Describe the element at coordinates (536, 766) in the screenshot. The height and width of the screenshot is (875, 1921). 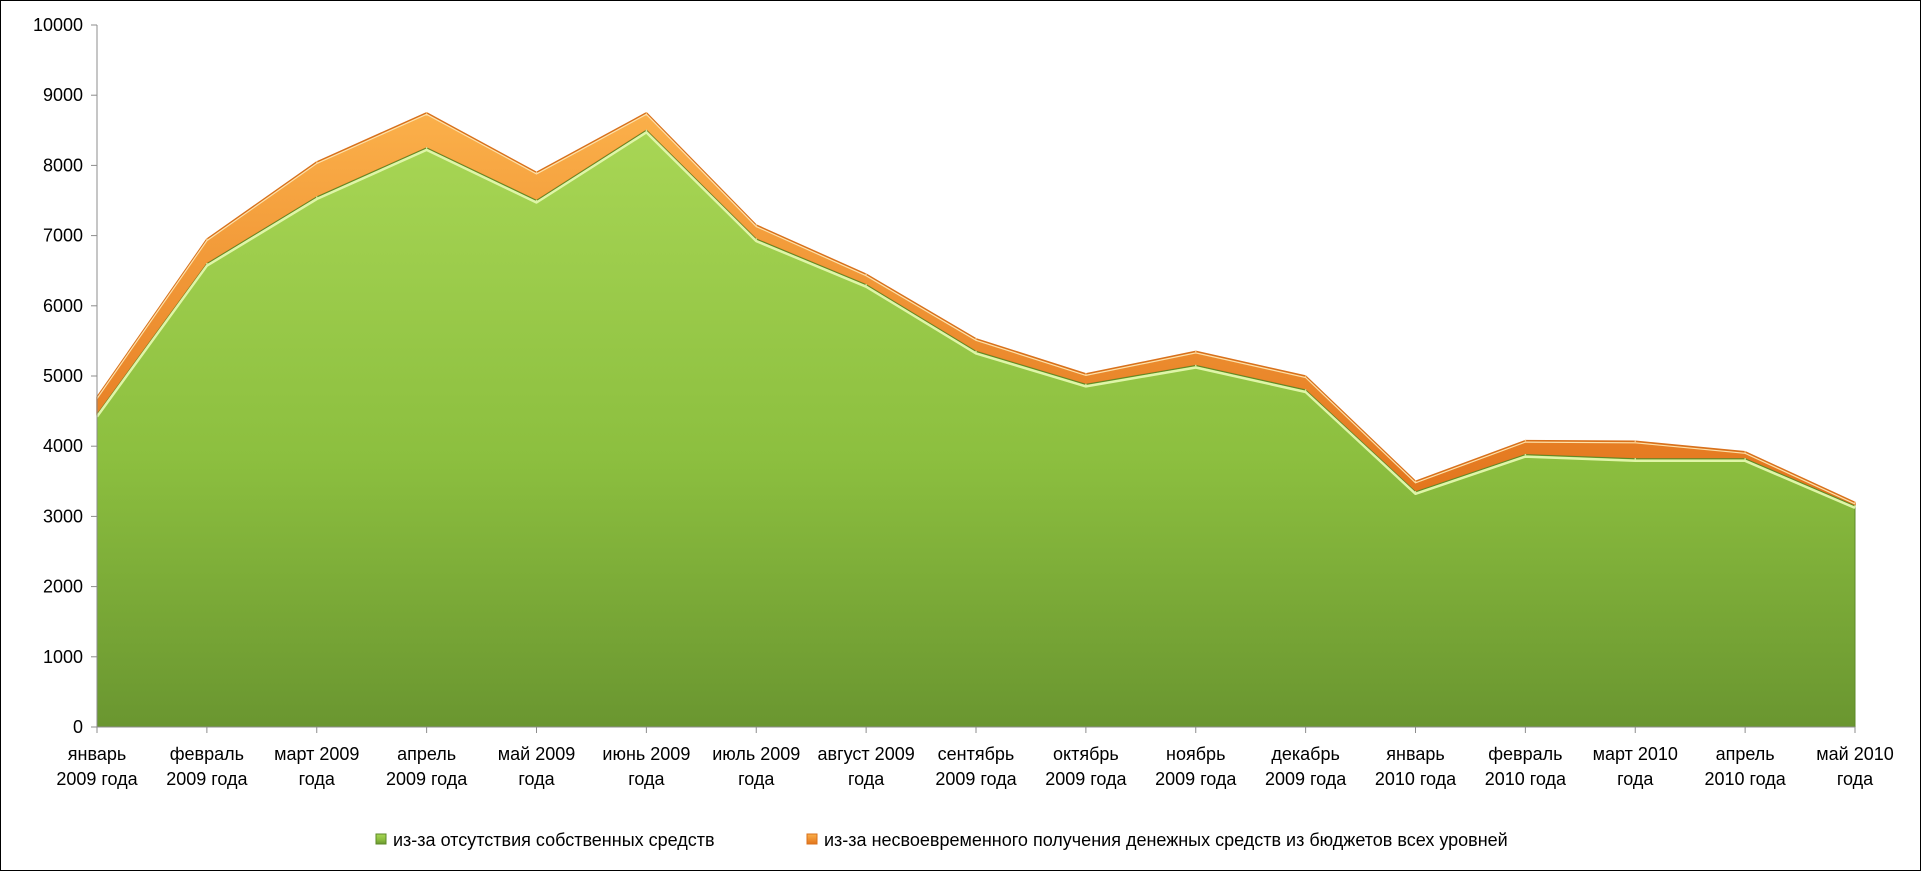
I see `x-tick-label: май 2009 года` at that location.